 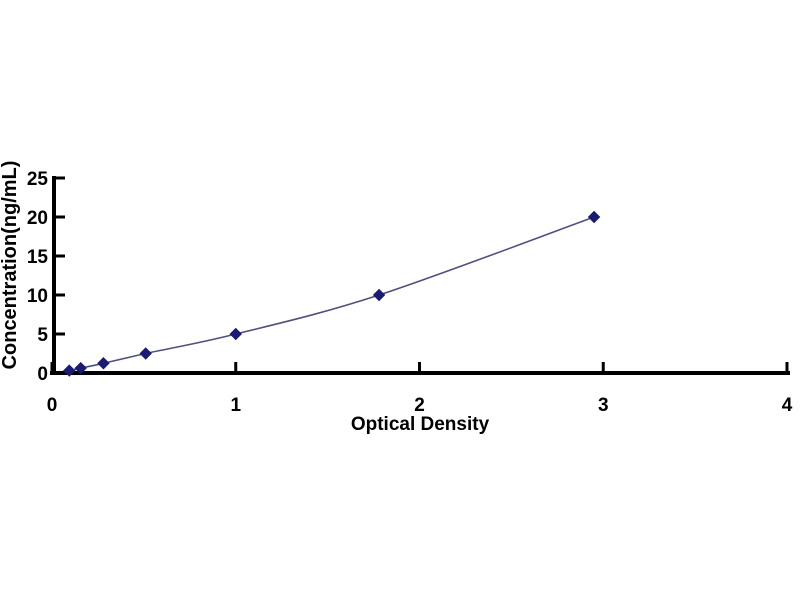 I want to click on x-tick-label: 3, so click(x=603, y=405).